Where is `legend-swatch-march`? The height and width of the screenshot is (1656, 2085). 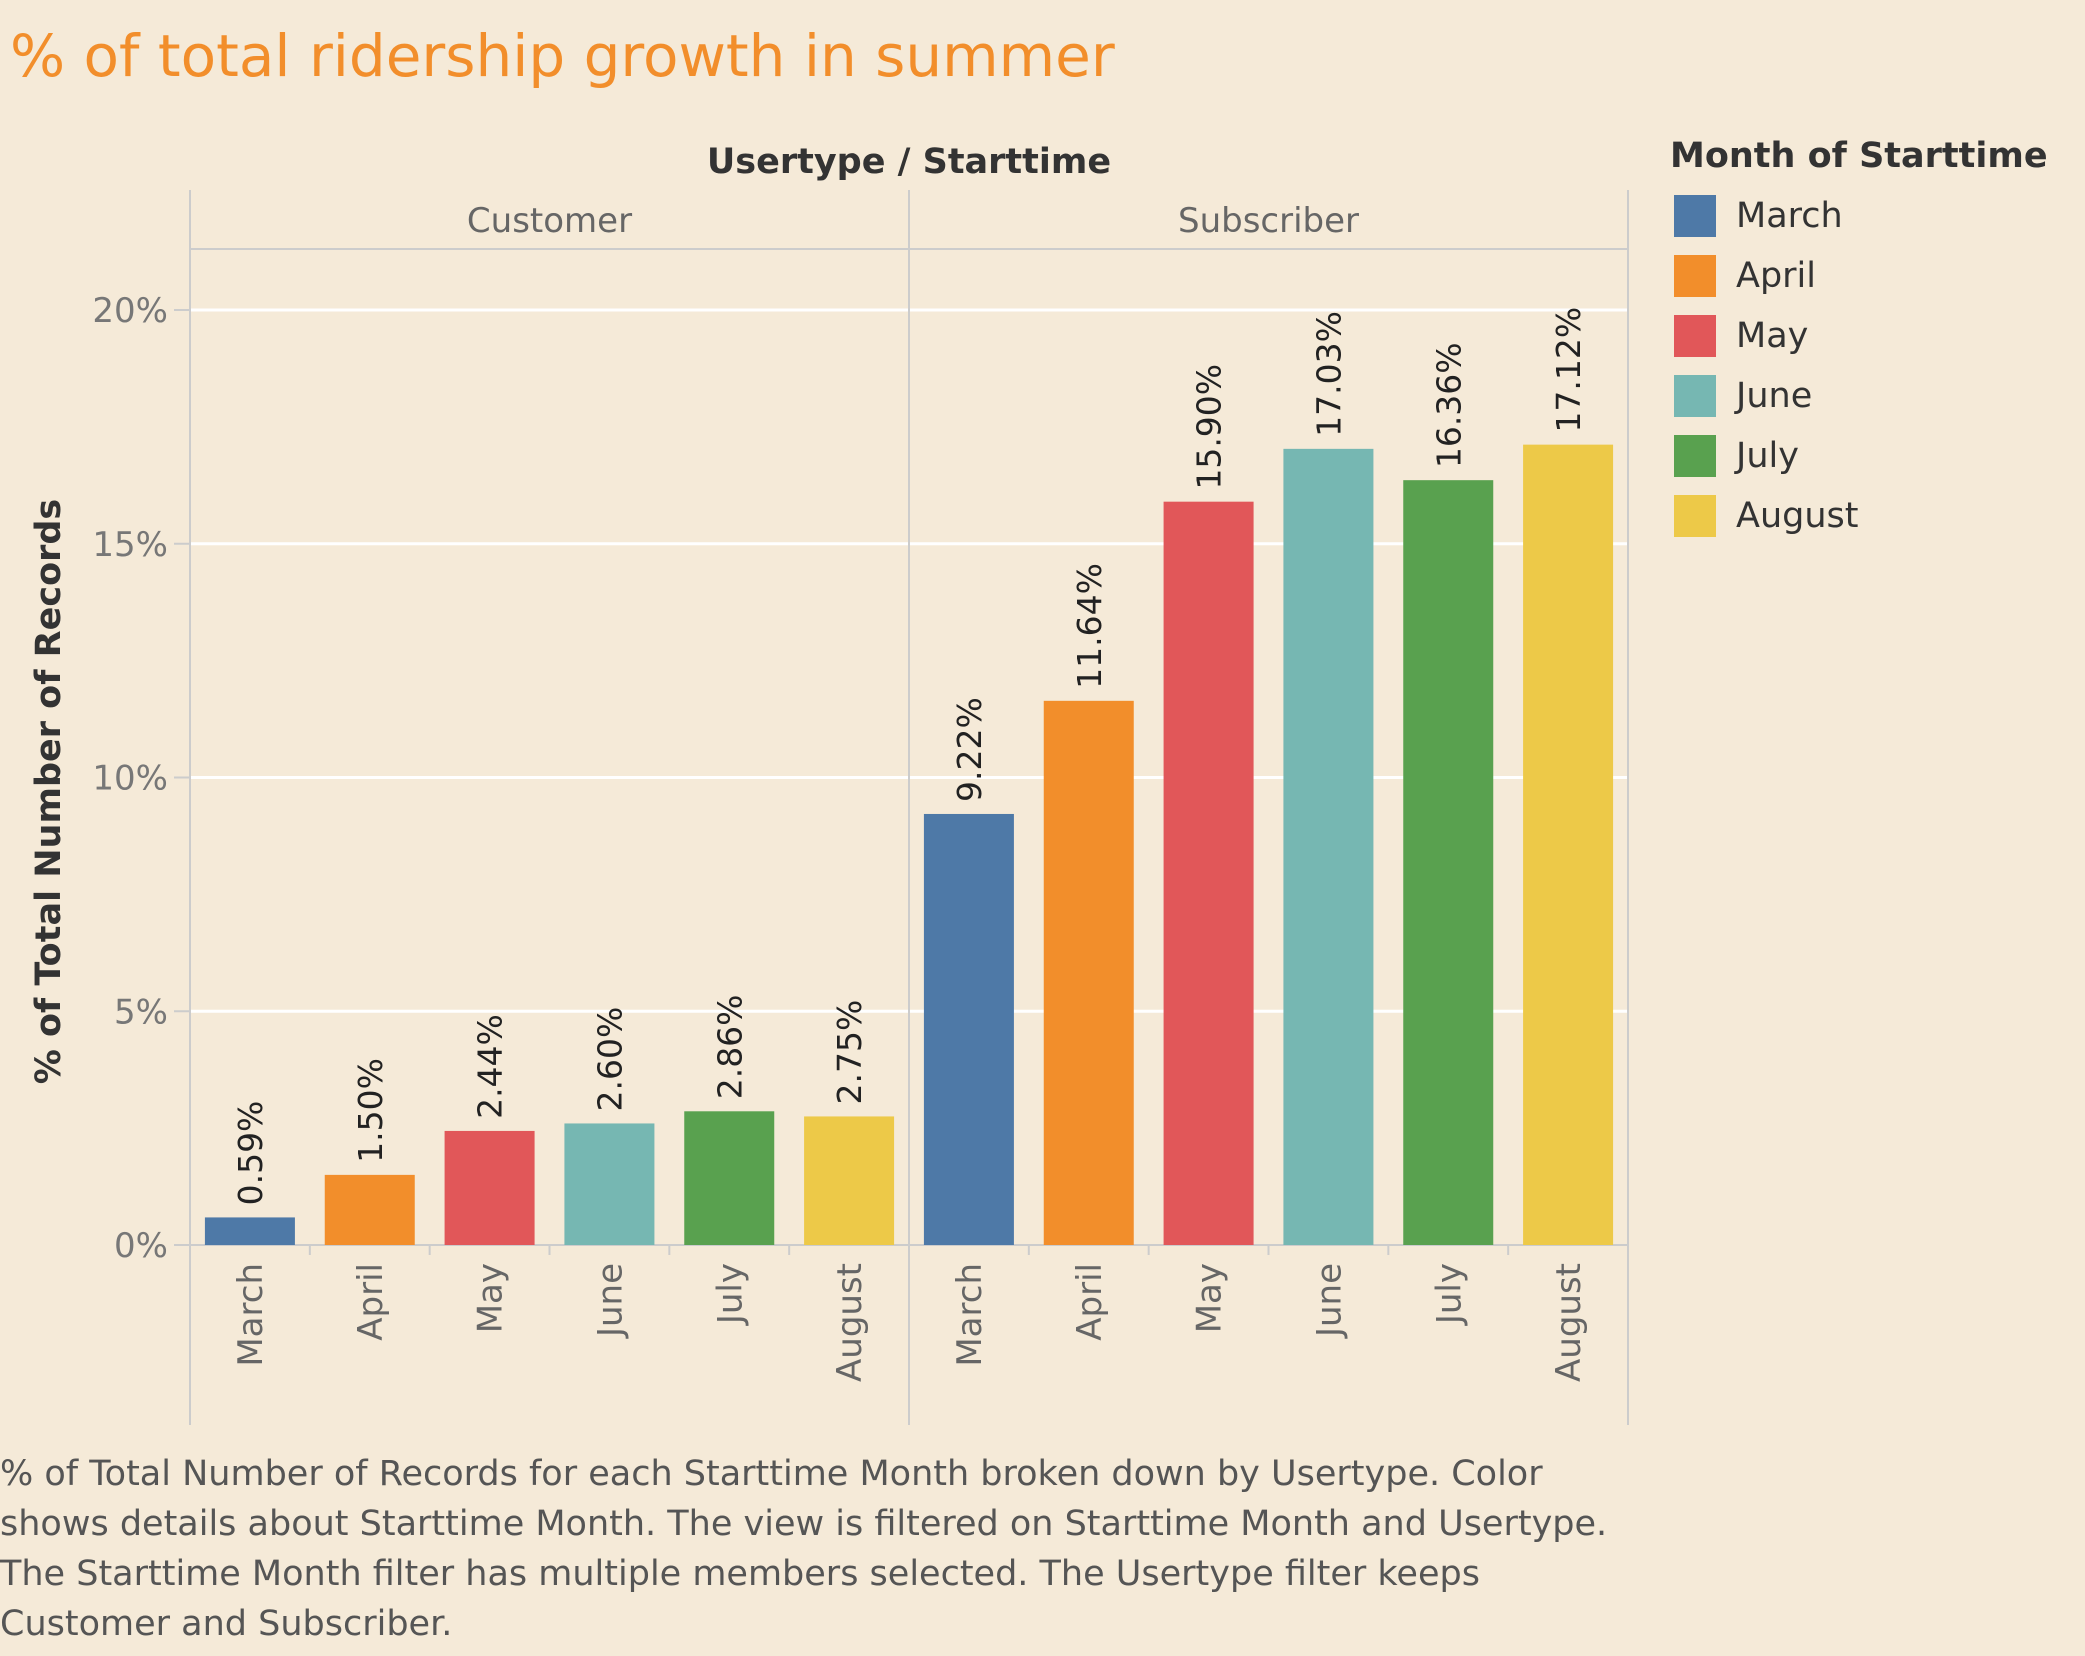 legend-swatch-march is located at coordinates (1695, 216).